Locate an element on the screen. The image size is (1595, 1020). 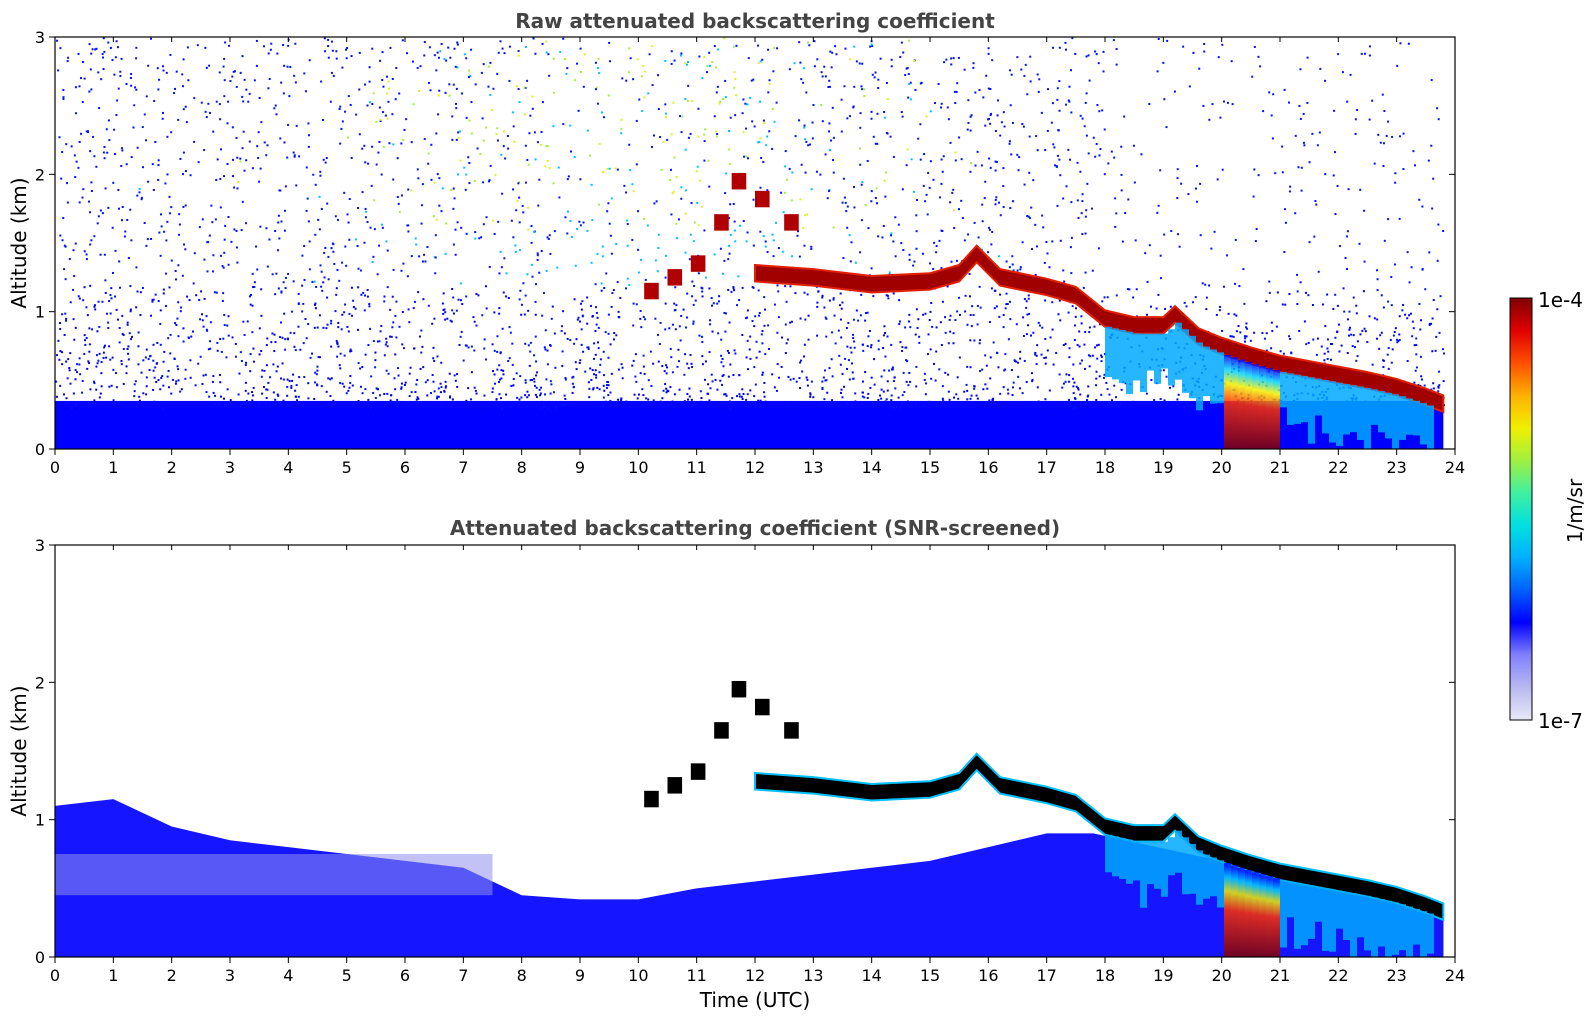
colorbar-gradient is located at coordinates (1521, 509).